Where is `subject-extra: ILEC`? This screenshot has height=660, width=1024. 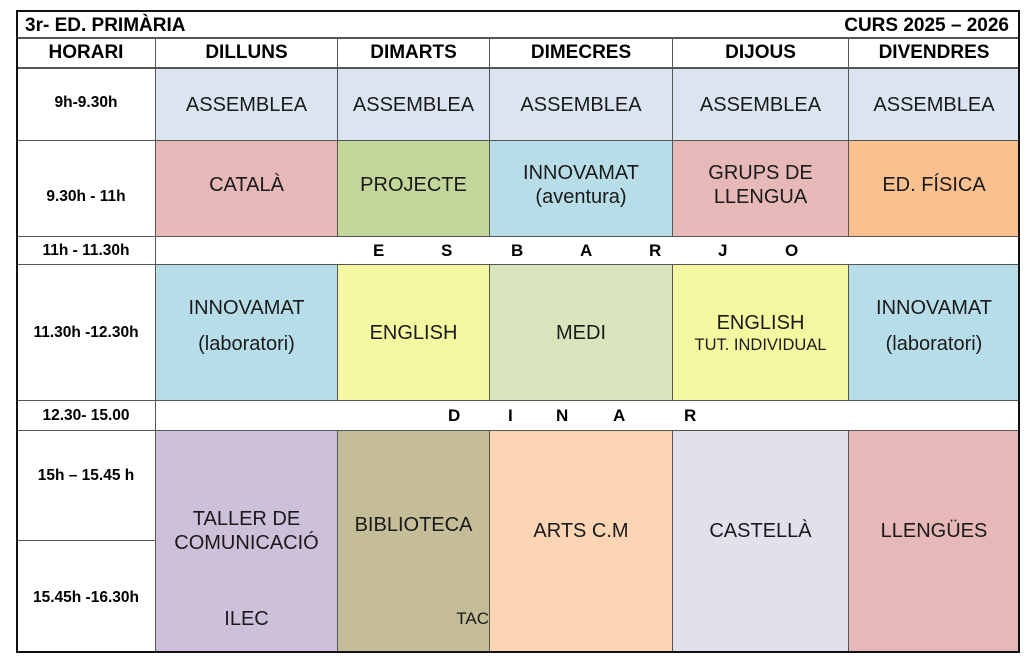 subject-extra: ILEC is located at coordinates (246, 619).